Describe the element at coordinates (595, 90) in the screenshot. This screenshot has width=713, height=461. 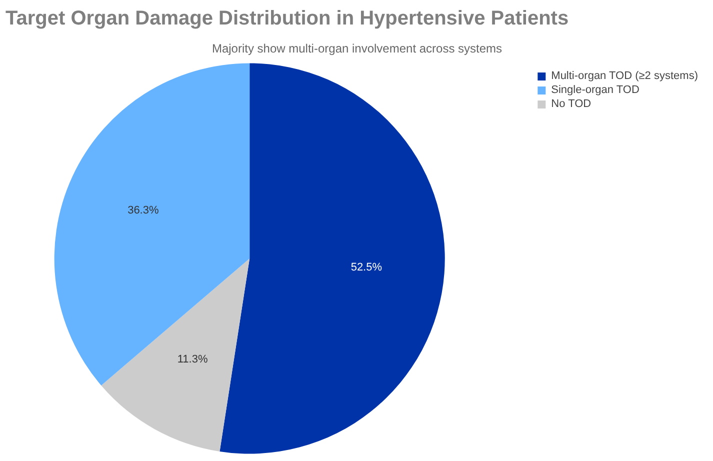
I see `legend-label: Single-organ TOD` at that location.